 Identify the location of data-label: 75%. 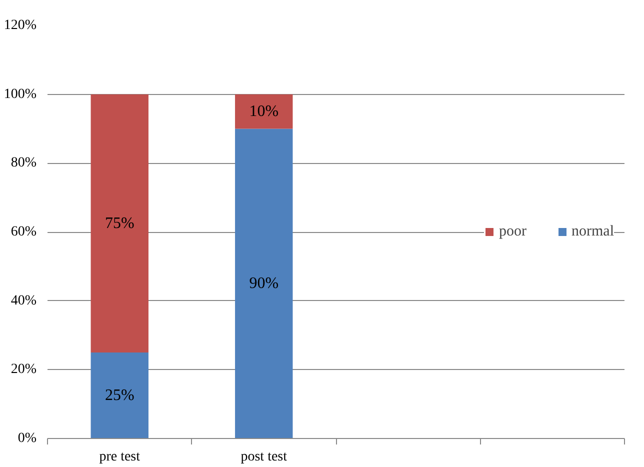
(119, 223).